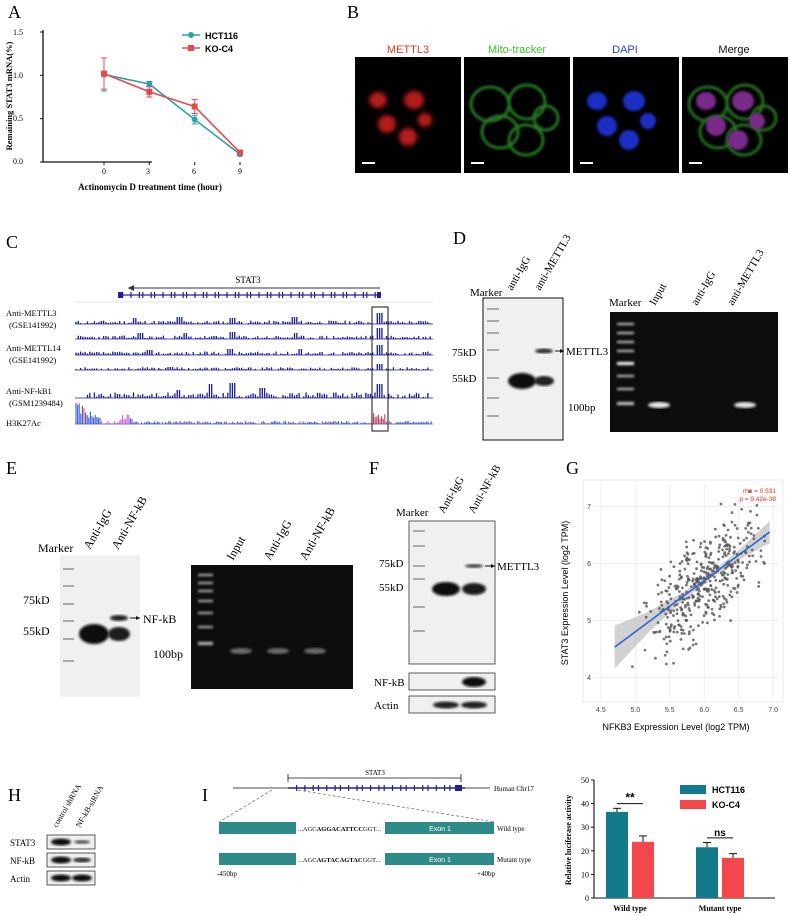  What do you see at coordinates (391, 564) in the screenshot?
I see `f-marker-label: 75kD` at bounding box center [391, 564].